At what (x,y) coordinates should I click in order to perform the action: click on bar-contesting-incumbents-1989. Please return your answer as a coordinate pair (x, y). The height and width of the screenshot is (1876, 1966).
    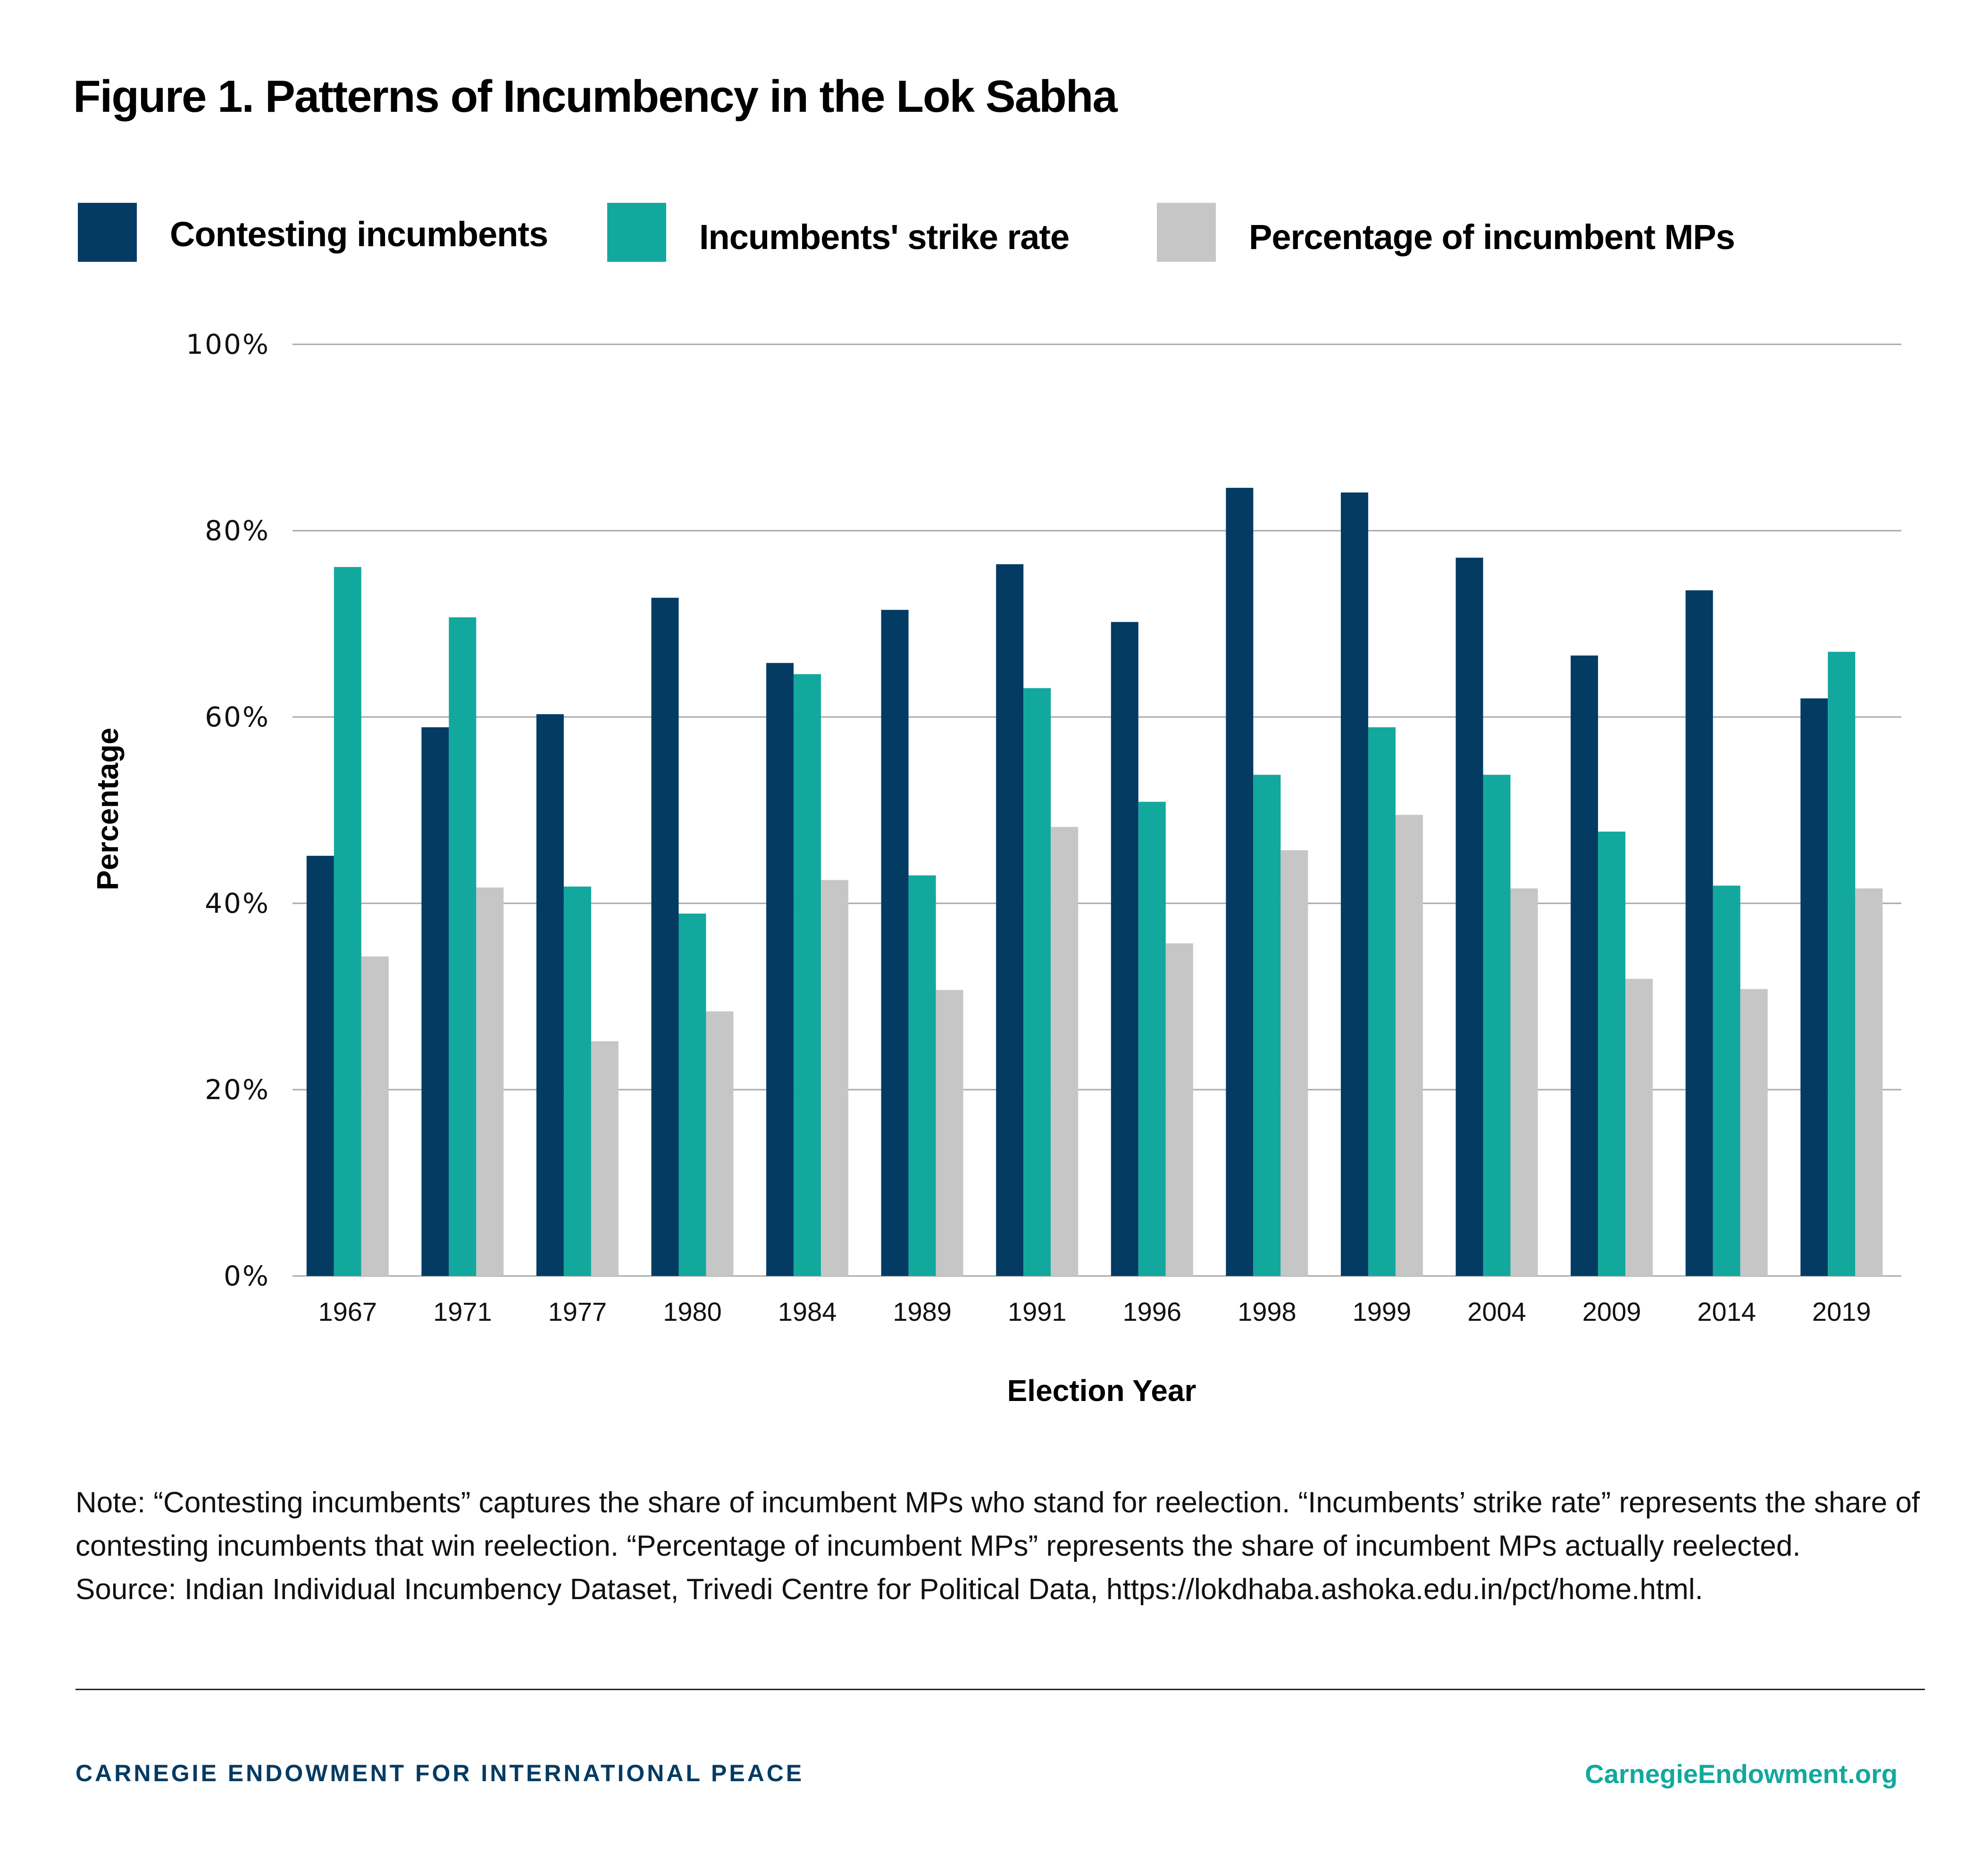
    Looking at the image, I should click on (895, 942).